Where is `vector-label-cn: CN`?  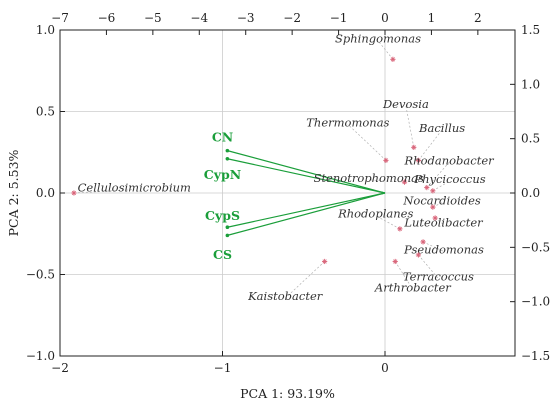 vector-label-cn: CN is located at coordinates (222, 137).